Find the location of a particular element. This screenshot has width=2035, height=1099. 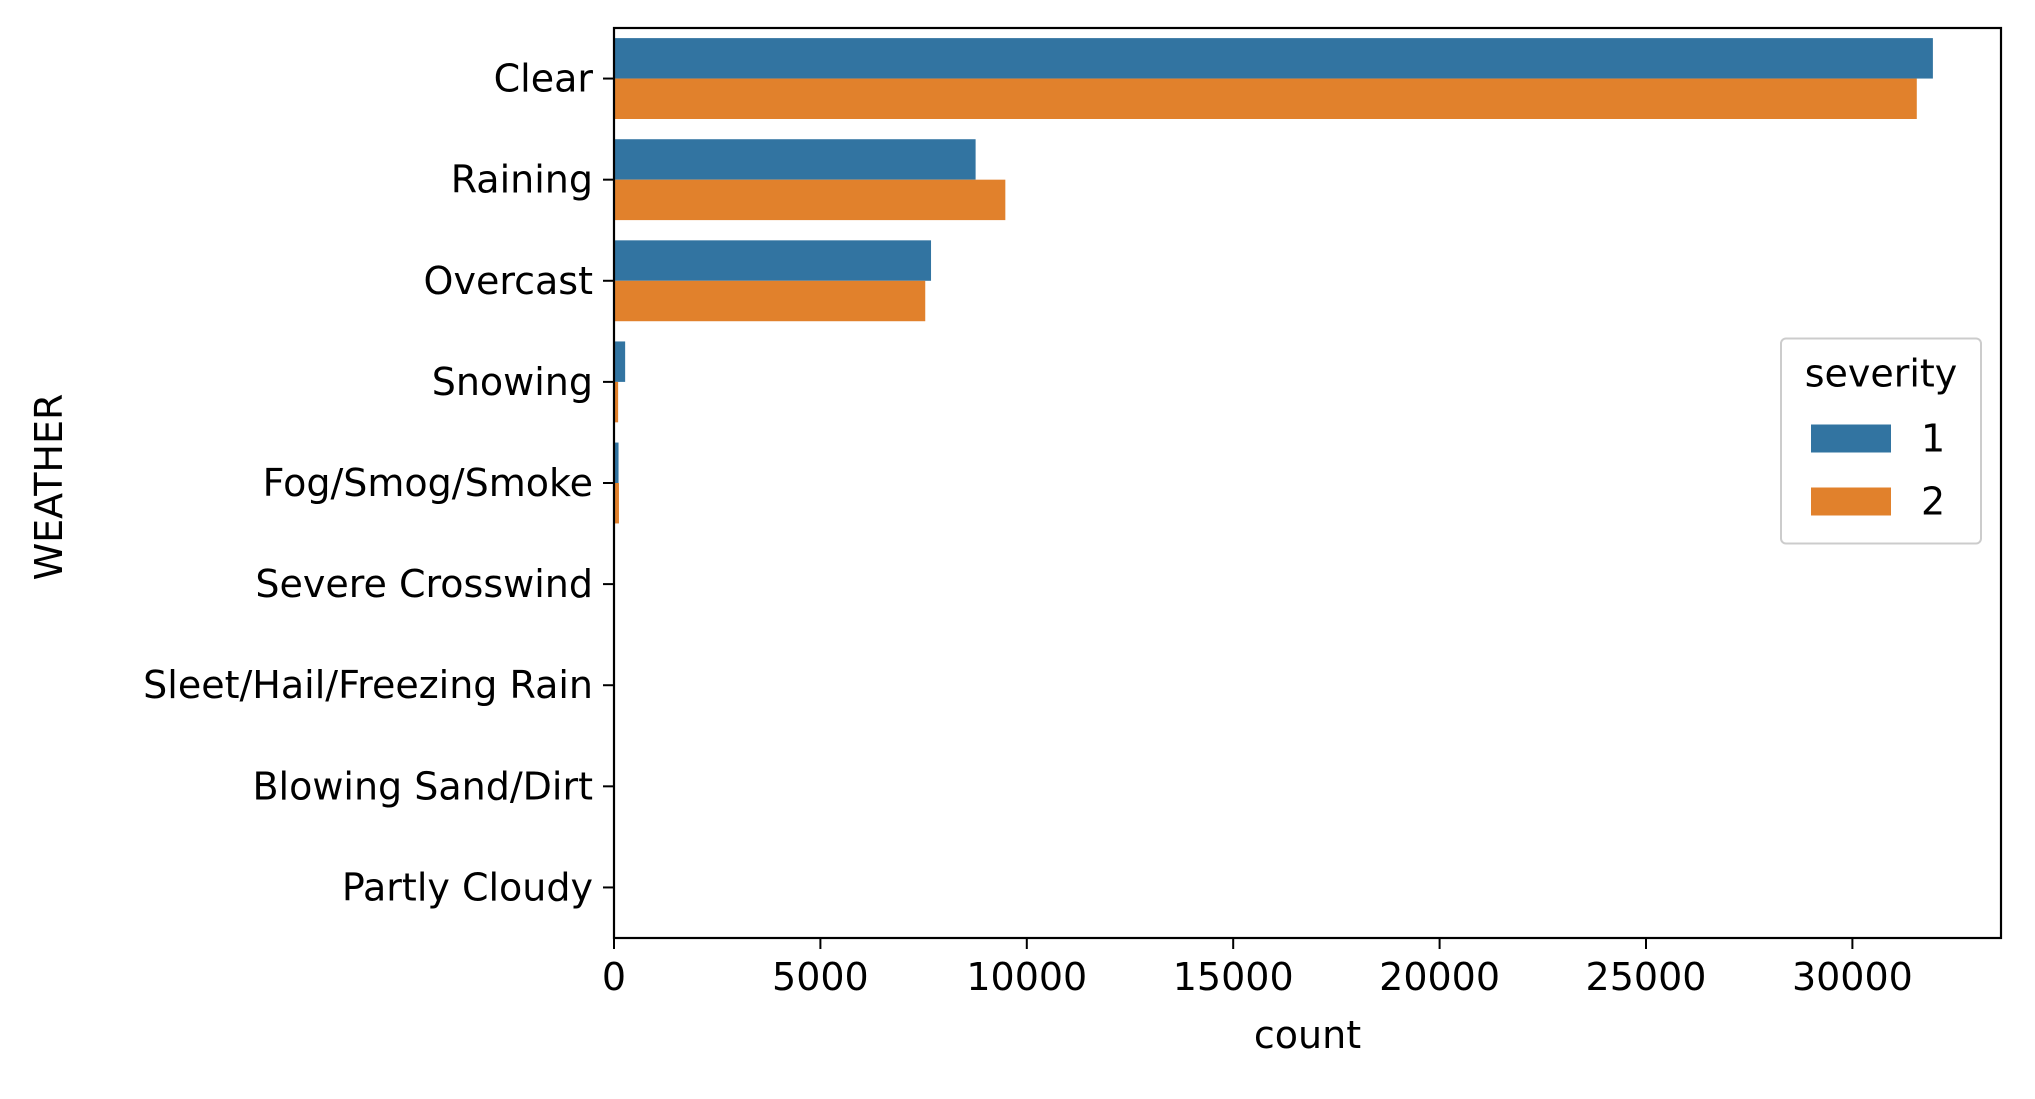

y-tick-label: Clear is located at coordinates (544, 79).